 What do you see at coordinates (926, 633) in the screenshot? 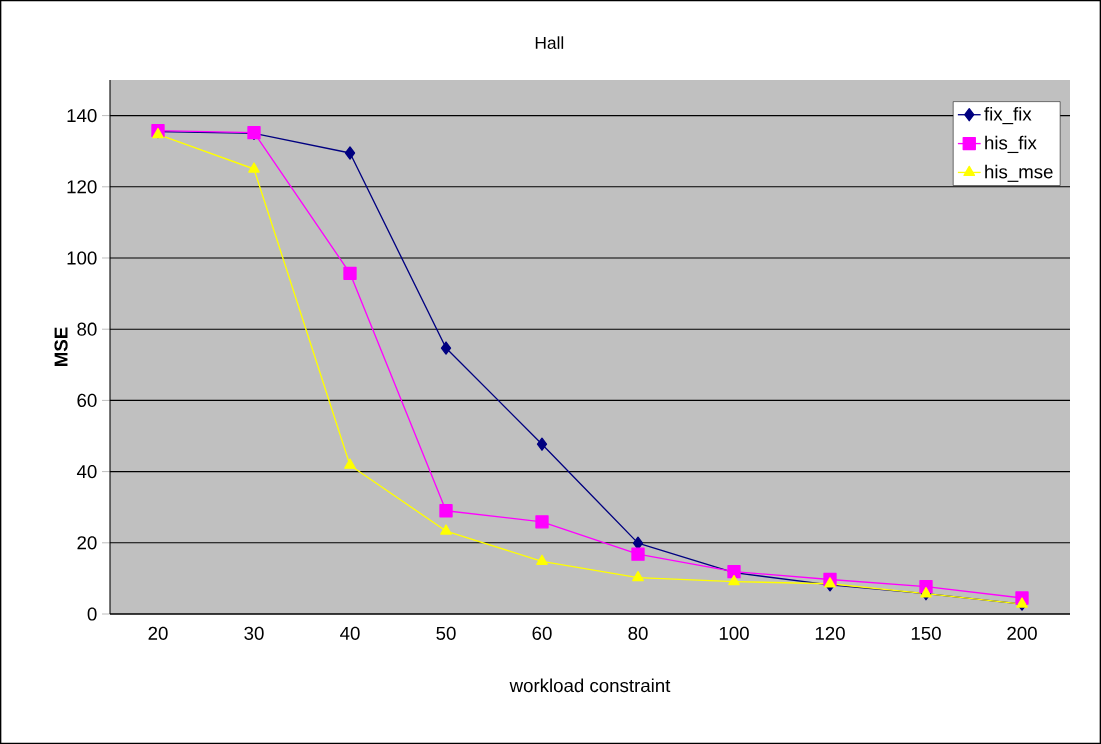
I see `x-tick-label: 150` at bounding box center [926, 633].